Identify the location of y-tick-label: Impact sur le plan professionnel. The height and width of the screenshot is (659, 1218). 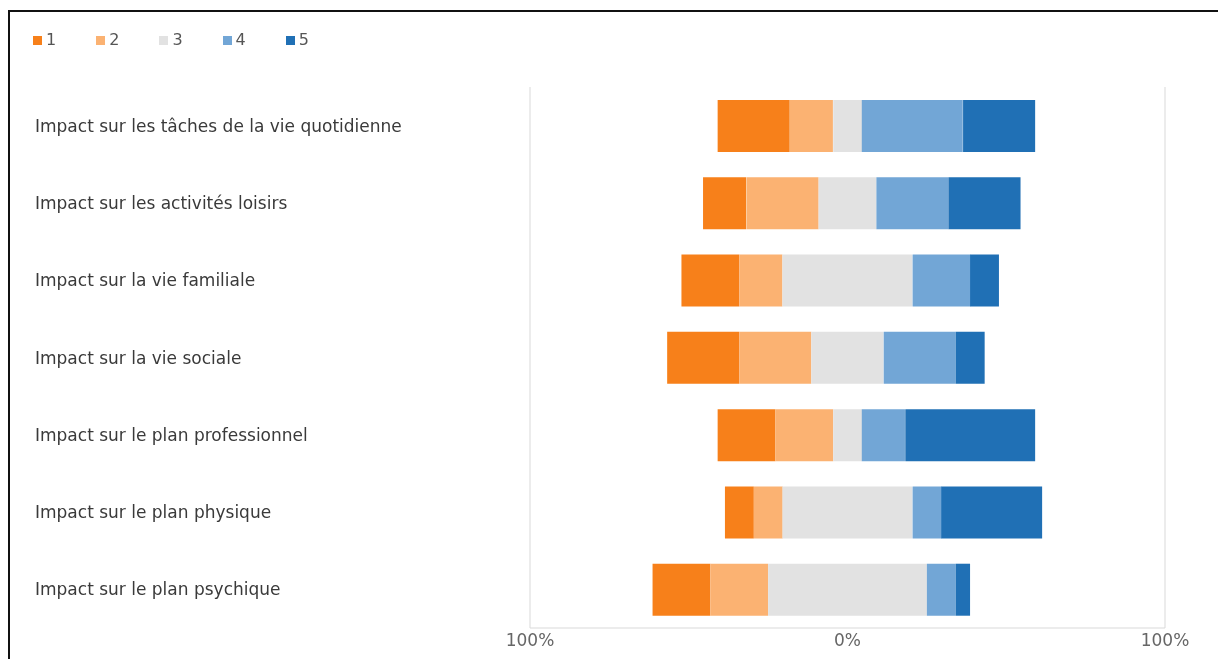
(171, 434).